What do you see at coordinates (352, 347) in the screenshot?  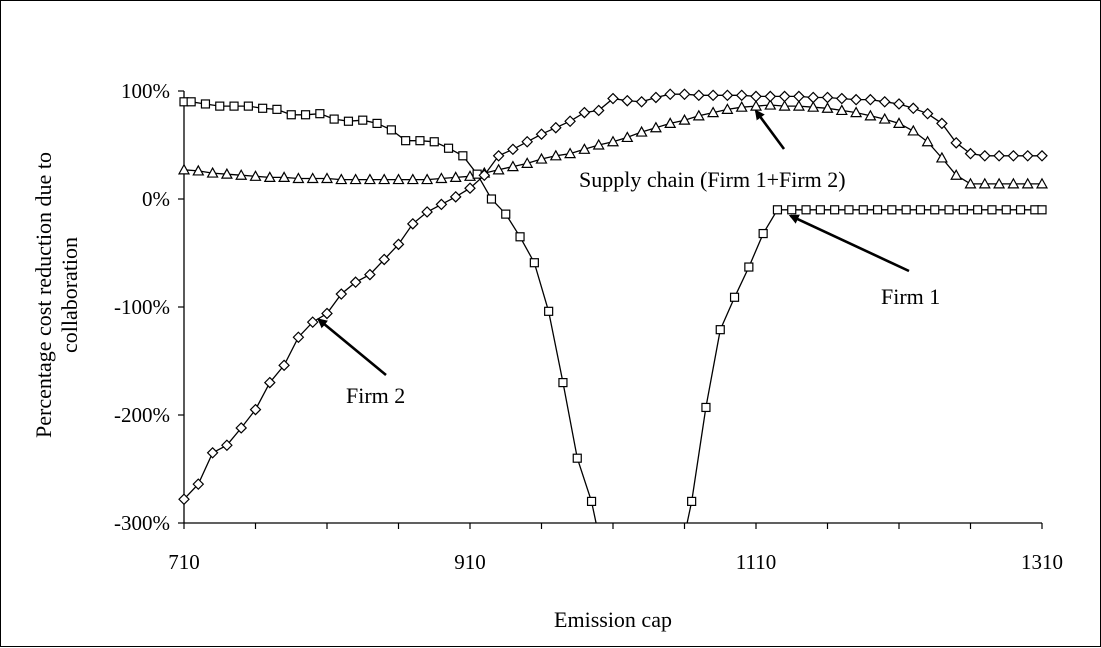 I see `annotation-firm-2-arrow` at bounding box center [352, 347].